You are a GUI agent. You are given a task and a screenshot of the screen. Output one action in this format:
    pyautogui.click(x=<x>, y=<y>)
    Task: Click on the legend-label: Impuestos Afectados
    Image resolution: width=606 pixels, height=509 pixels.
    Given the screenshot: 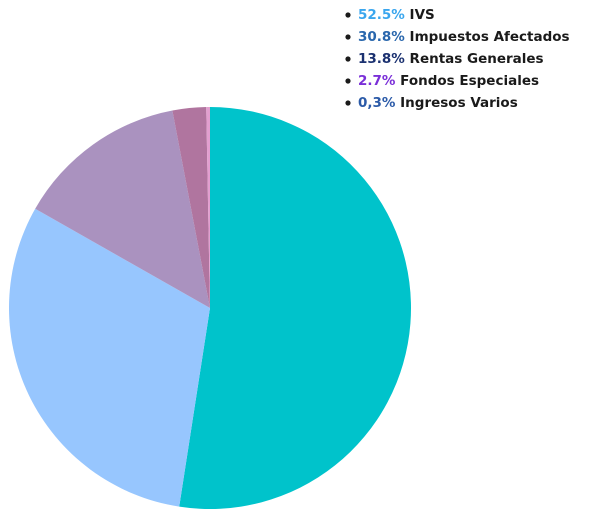 What is the action you would take?
    pyautogui.click(x=490, y=37)
    